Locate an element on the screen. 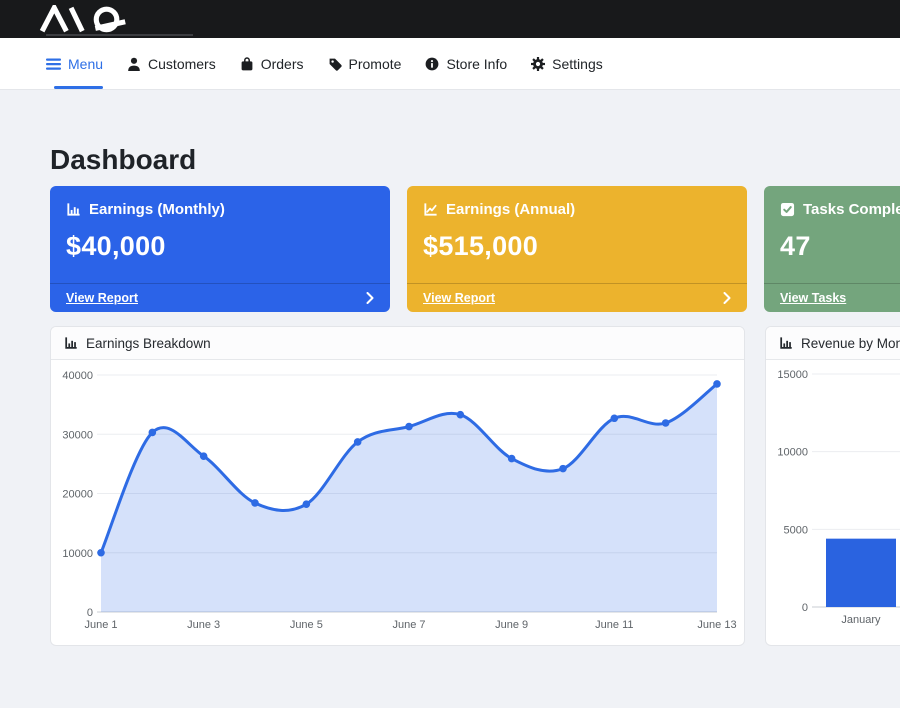  stat-card-title: Earnings (Annual) is located at coordinates (511, 209).